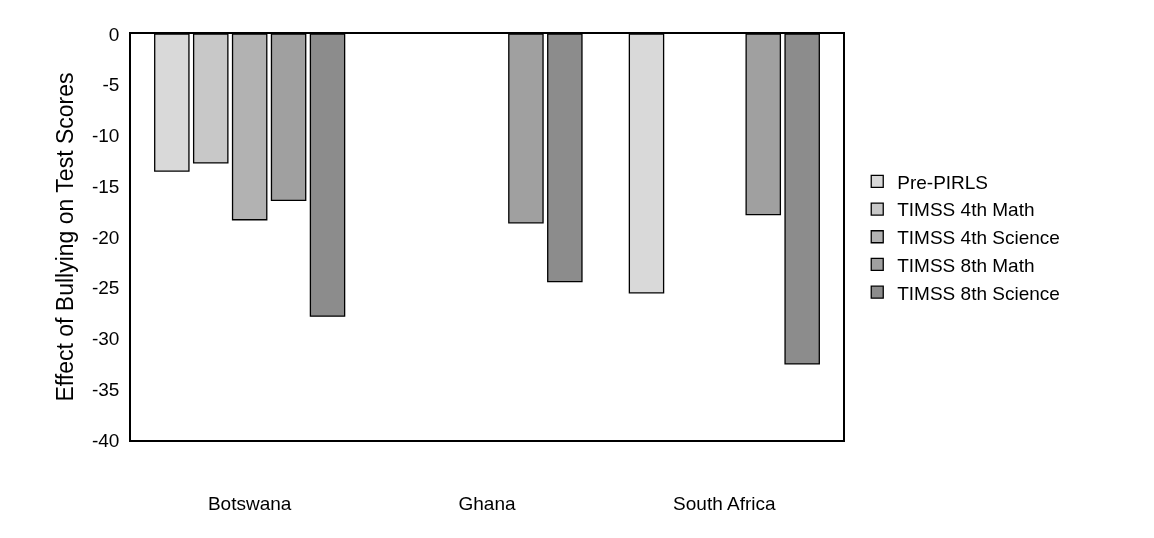  I want to click on legend-label: TIMSS 4th Science, so click(978, 238).